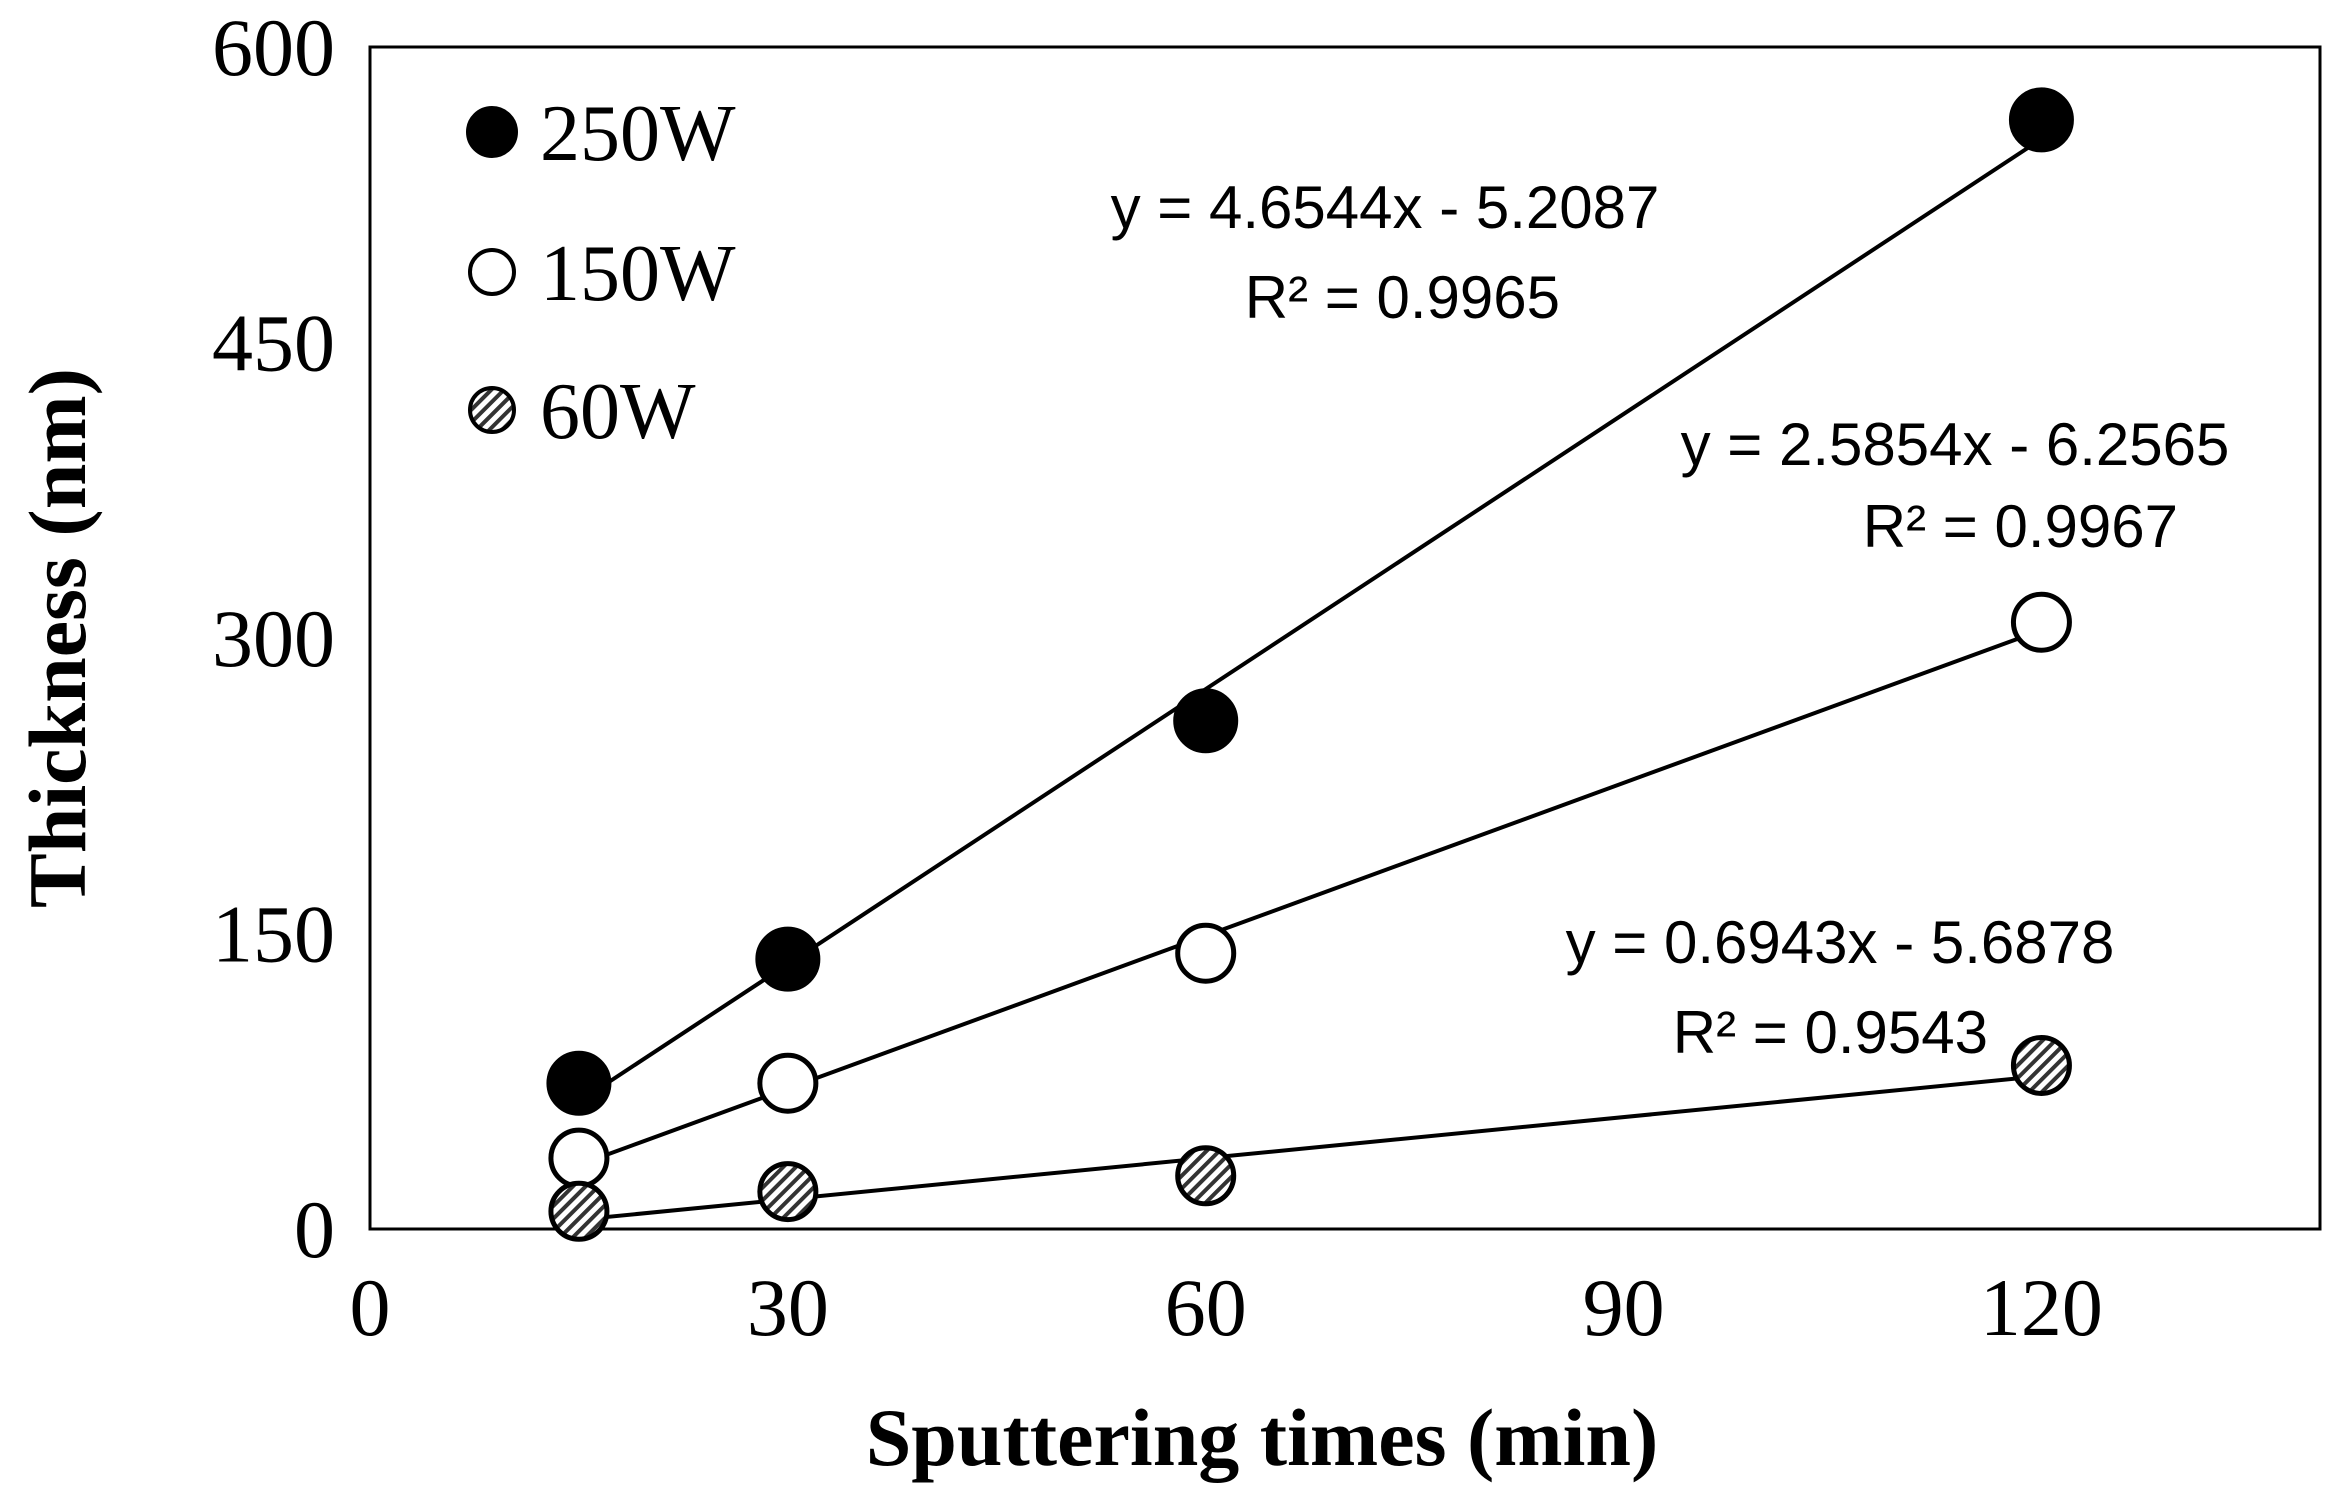 Image resolution: width=2339 pixels, height=1502 pixels. What do you see at coordinates (2020, 526) in the screenshot?
I see `r2-150w: R² = 0.9967` at bounding box center [2020, 526].